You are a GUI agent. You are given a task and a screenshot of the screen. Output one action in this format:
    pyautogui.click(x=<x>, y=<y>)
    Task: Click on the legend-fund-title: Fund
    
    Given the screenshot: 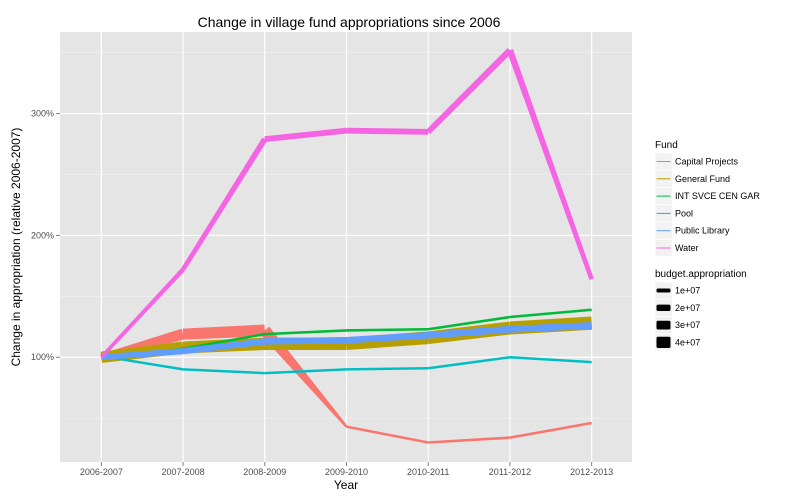 What is the action you would take?
    pyautogui.click(x=666, y=145)
    